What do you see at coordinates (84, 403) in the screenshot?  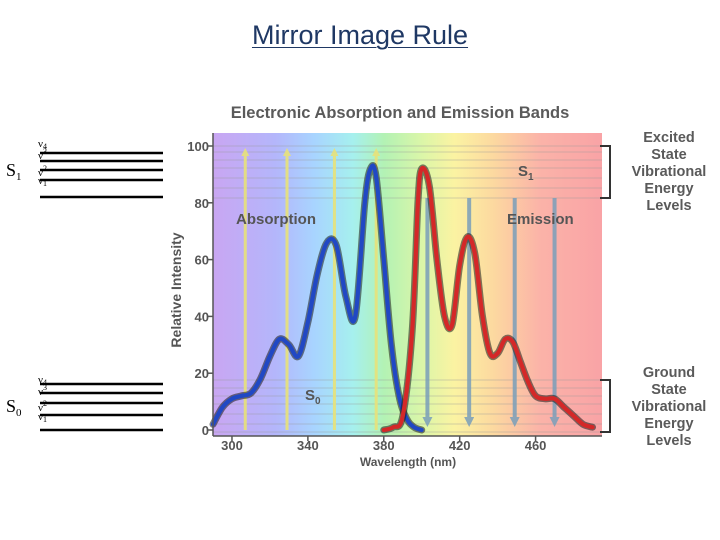 I see `s0-state: S0 ν4 ν3 ν2 ν1` at bounding box center [84, 403].